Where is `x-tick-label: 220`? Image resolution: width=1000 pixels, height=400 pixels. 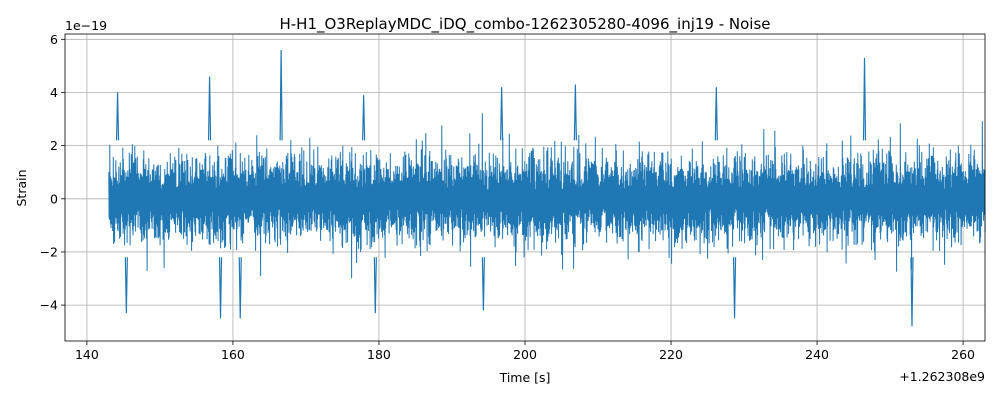
x-tick-label: 220 is located at coordinates (671, 354).